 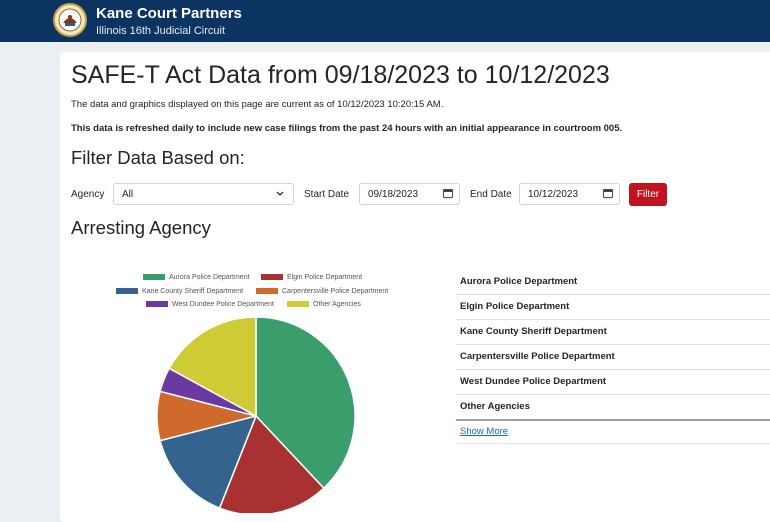 I want to click on agency-select: All, so click(x=203, y=194).